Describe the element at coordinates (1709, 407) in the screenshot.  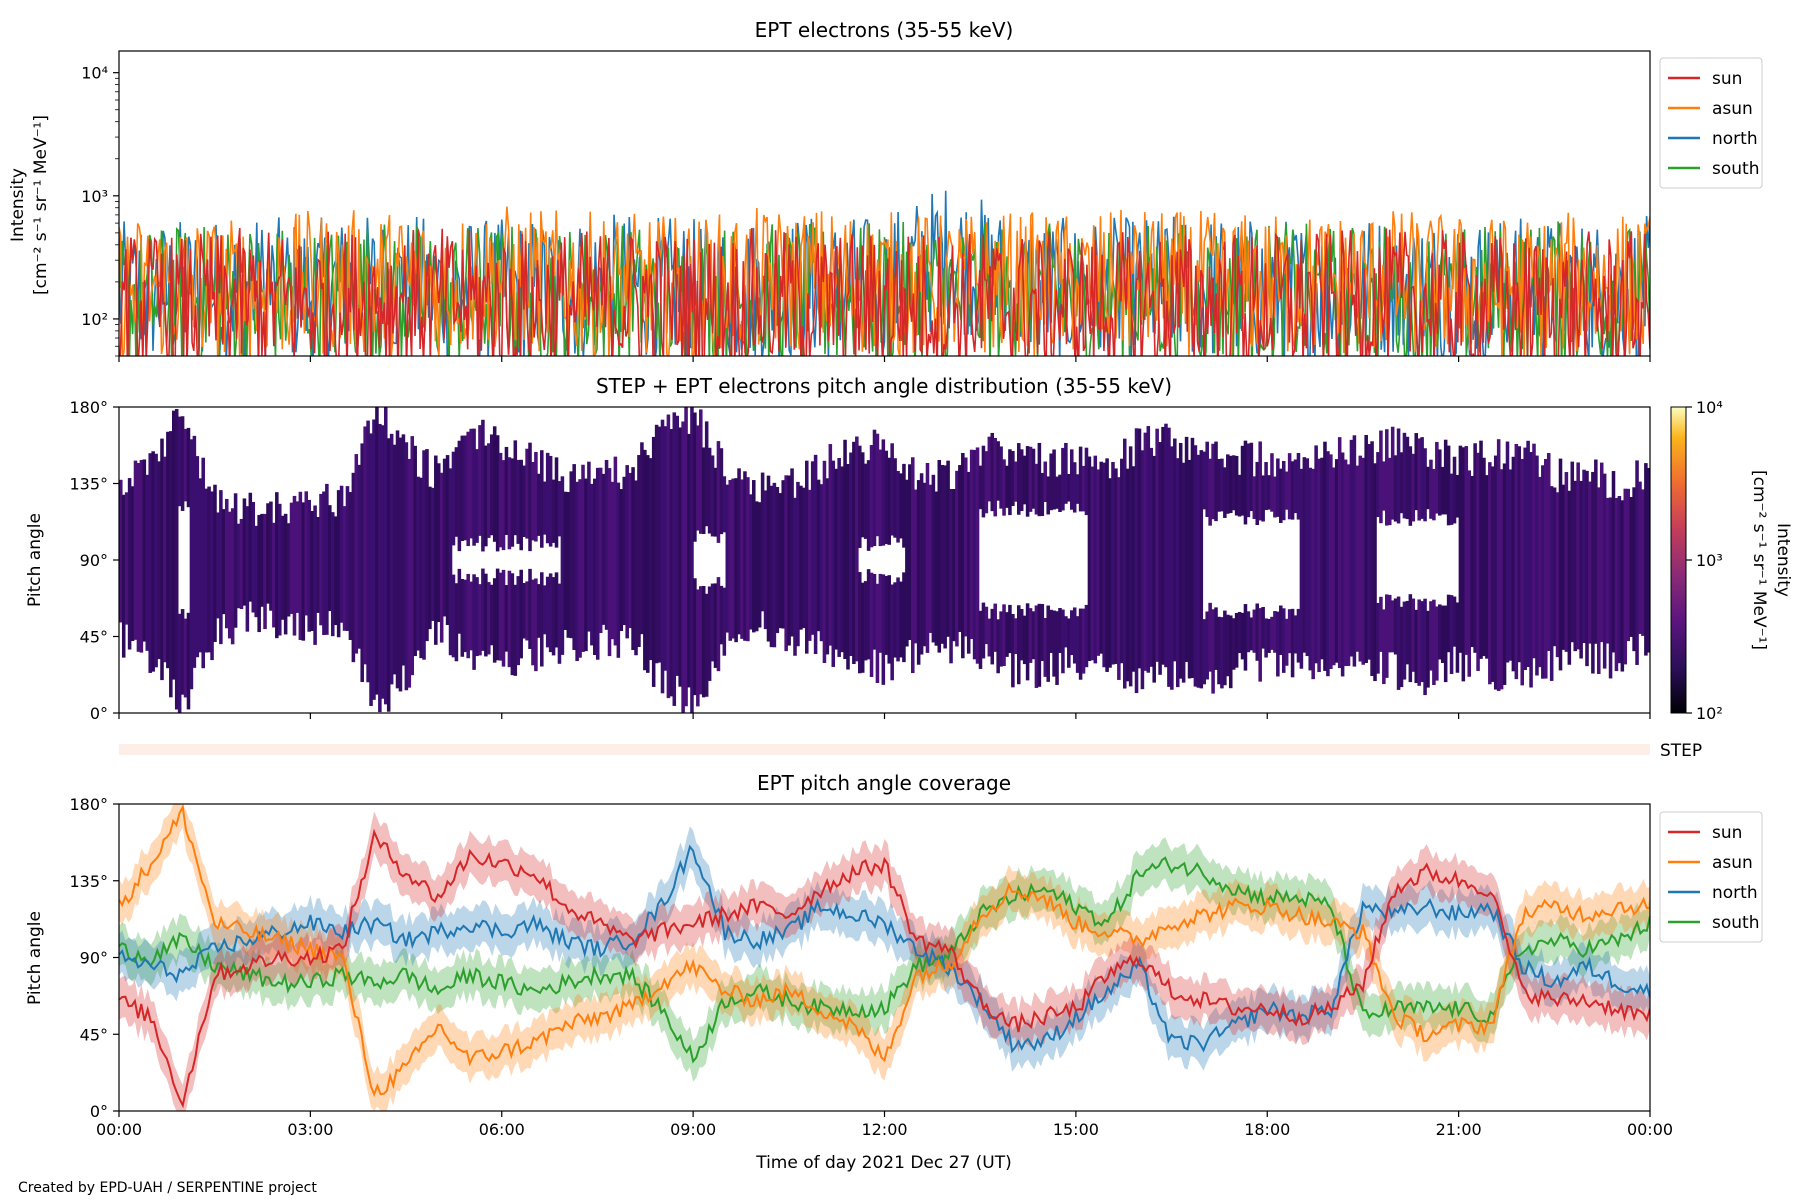
I see `colorbar-tick-label: 10⁴` at that location.